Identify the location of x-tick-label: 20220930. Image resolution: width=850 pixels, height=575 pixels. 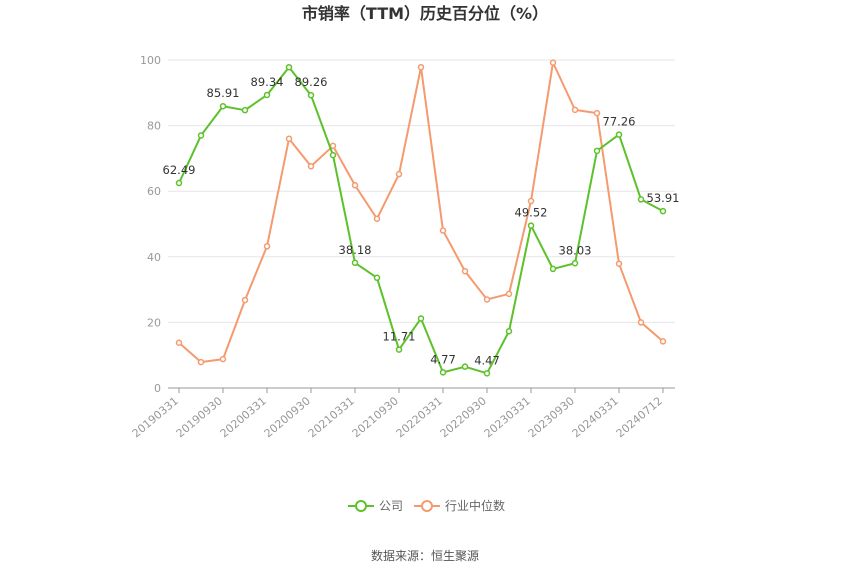
(463, 417).